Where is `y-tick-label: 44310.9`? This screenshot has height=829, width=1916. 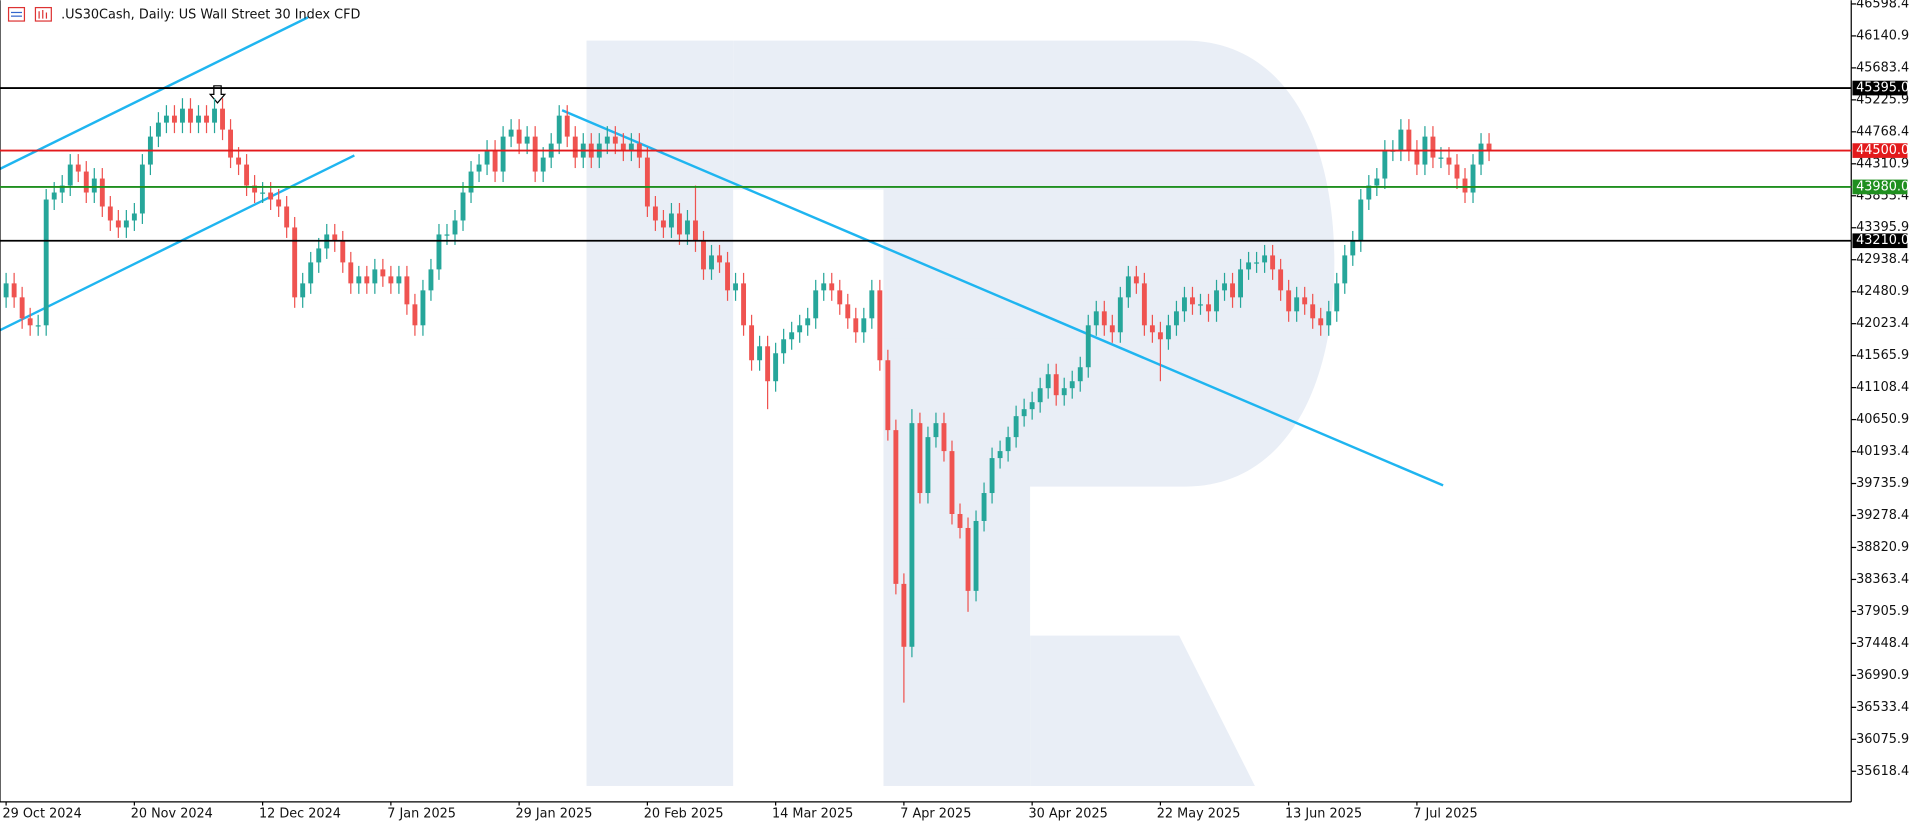 y-tick-label: 44310.9 is located at coordinates (1882, 163).